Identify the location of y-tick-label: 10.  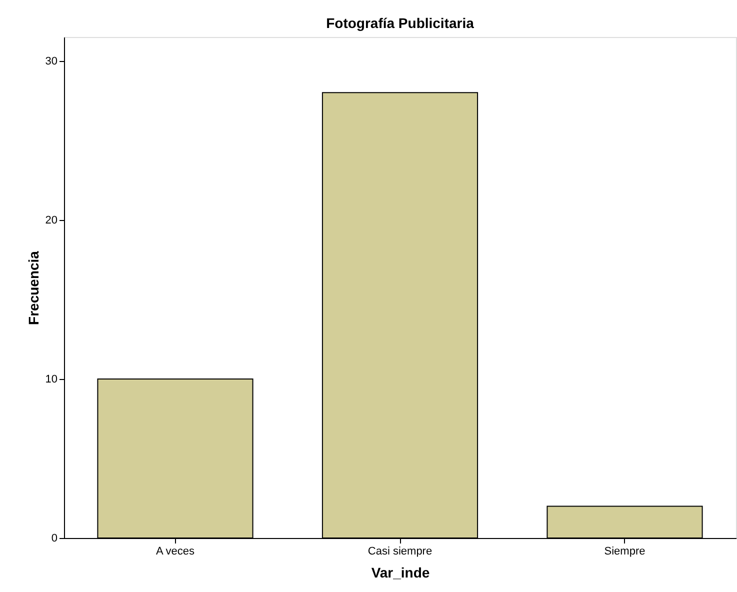
(51, 379).